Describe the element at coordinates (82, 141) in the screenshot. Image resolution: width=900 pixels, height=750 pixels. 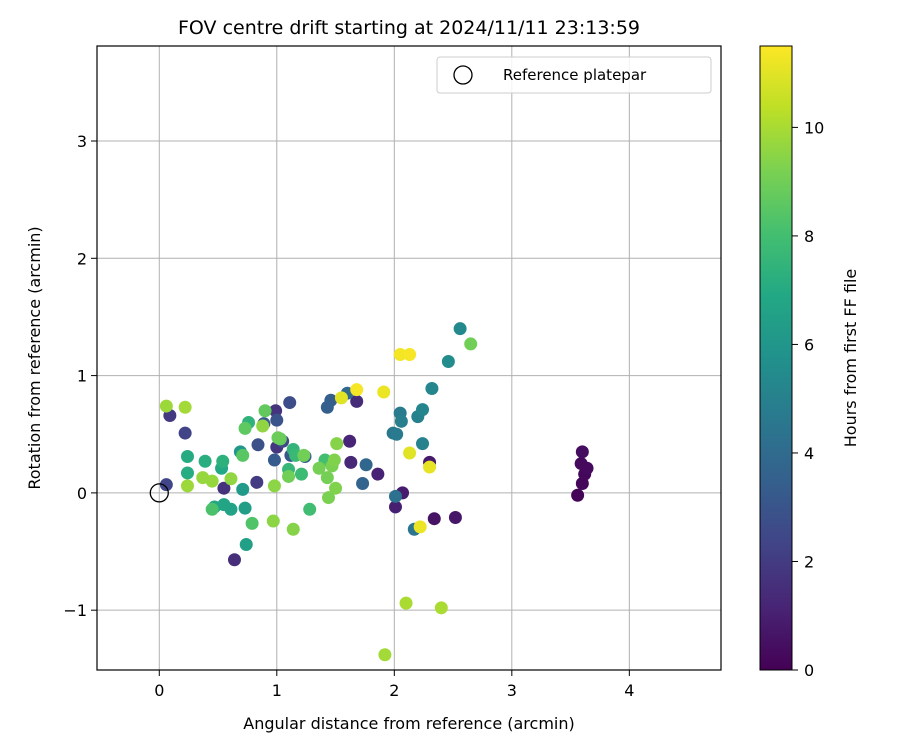
I see `y-tick-label-4: 3` at that location.